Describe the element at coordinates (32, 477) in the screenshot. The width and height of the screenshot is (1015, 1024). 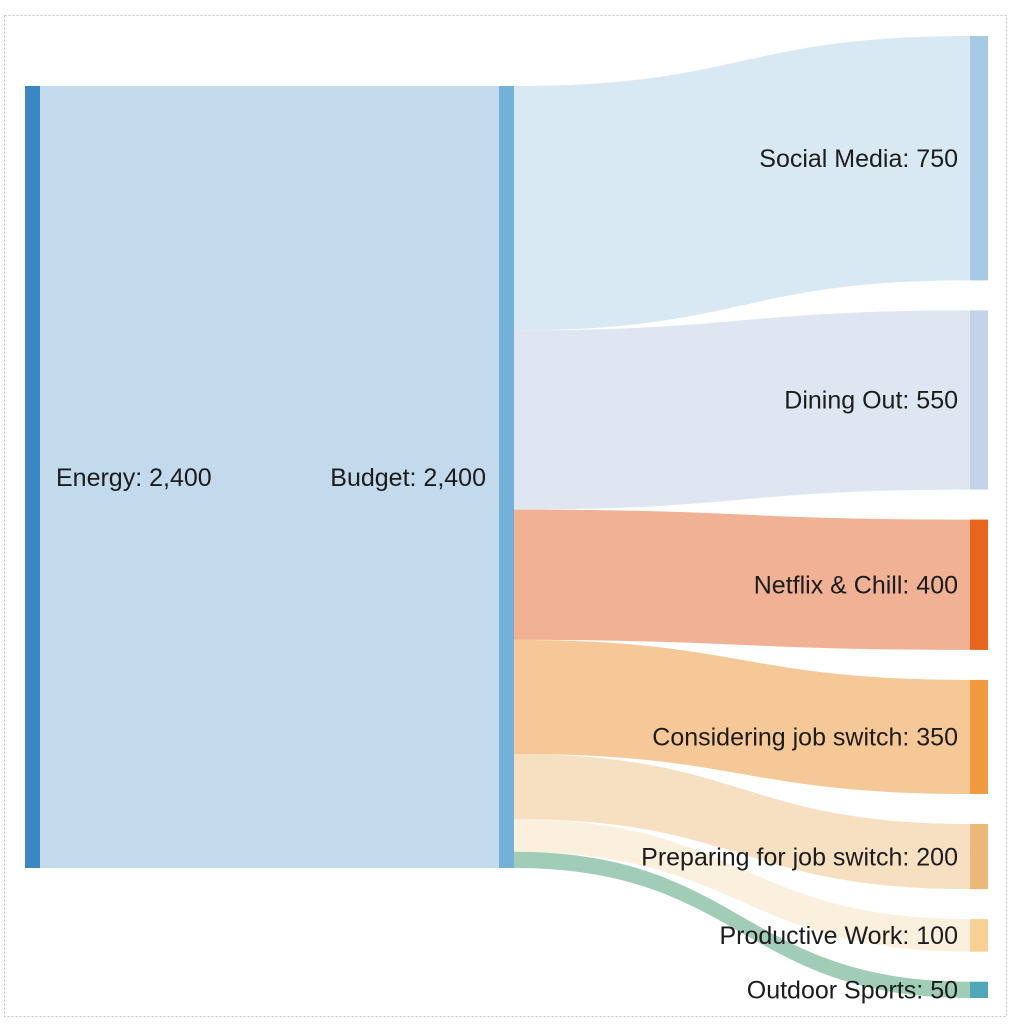
I see `sankey-node-energy` at that location.